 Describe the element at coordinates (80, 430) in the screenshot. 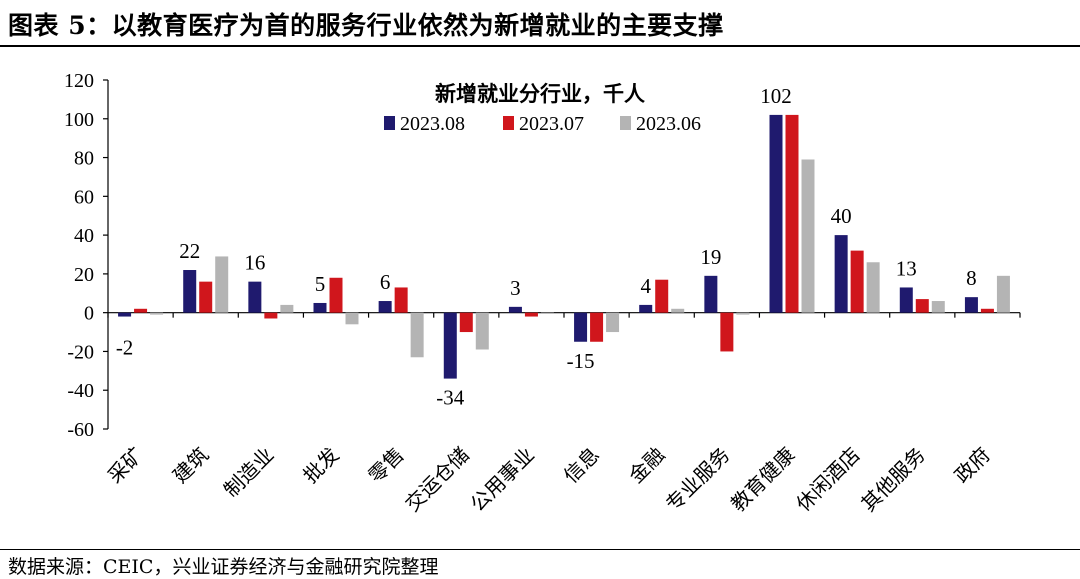

I see `y-tick-label: -60` at that location.